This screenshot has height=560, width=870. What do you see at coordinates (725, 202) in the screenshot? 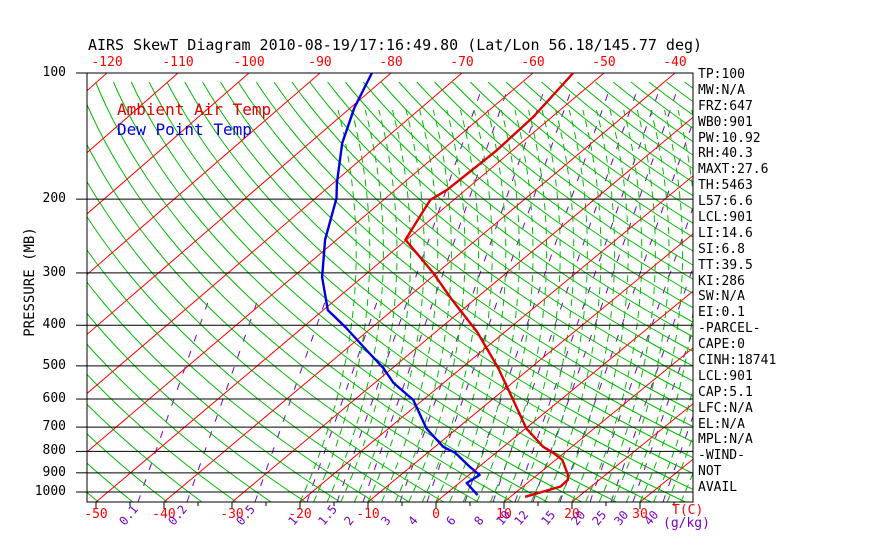
I see `metric-row: L57:6.6` at bounding box center [725, 202].